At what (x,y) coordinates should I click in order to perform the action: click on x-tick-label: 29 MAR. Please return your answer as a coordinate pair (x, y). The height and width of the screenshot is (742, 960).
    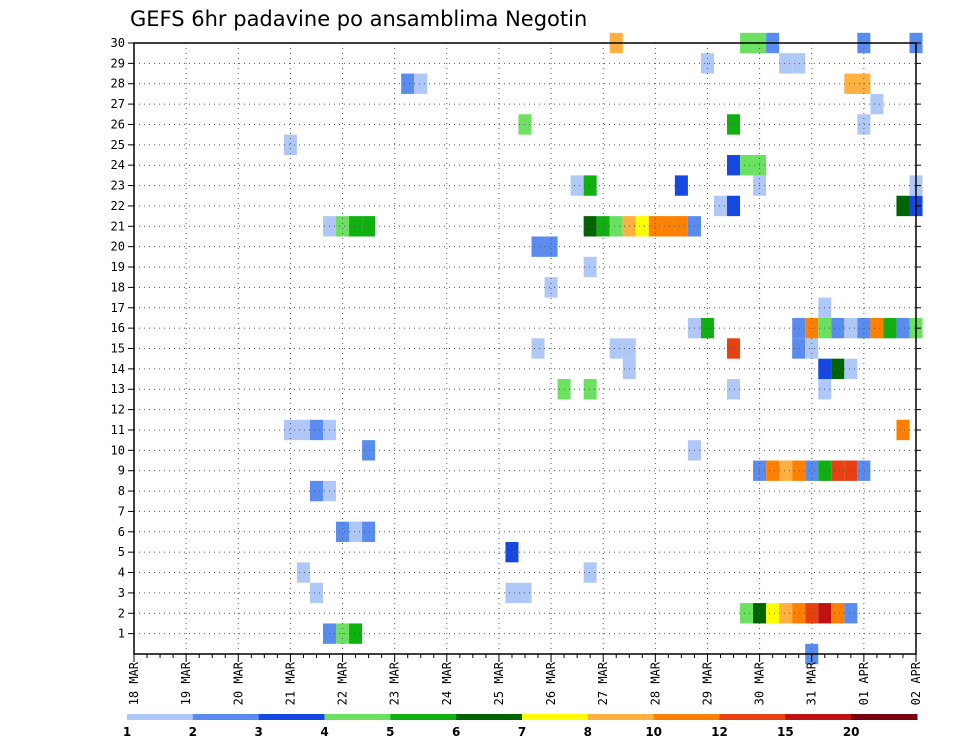
    Looking at the image, I should click on (707, 683).